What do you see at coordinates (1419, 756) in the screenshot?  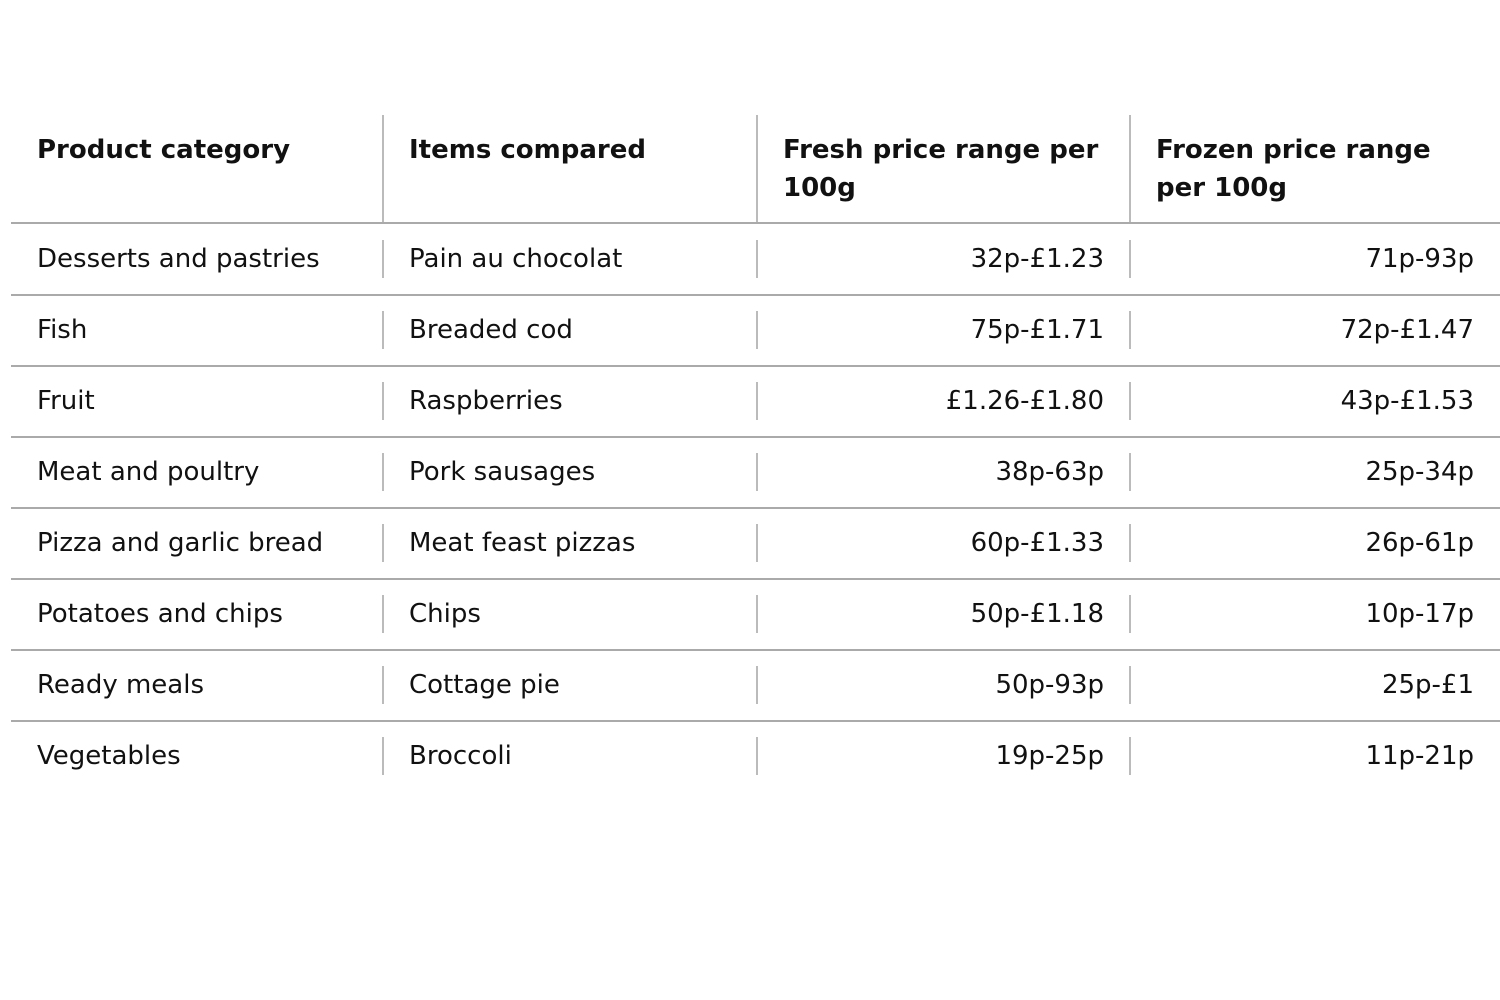 I see `table-cell: 11p-21p` at bounding box center [1419, 756].